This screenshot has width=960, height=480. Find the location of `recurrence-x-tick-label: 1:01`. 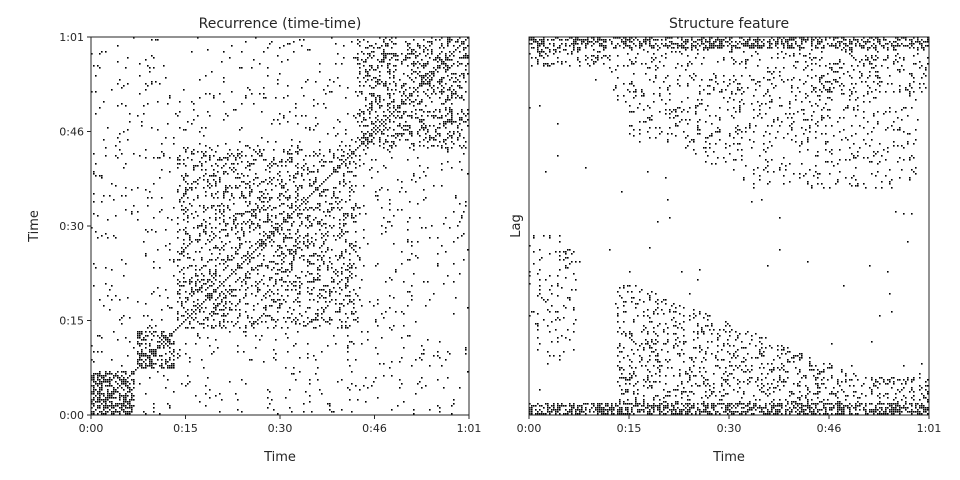

recurrence-x-tick-label: 1:01 is located at coordinates (469, 428).